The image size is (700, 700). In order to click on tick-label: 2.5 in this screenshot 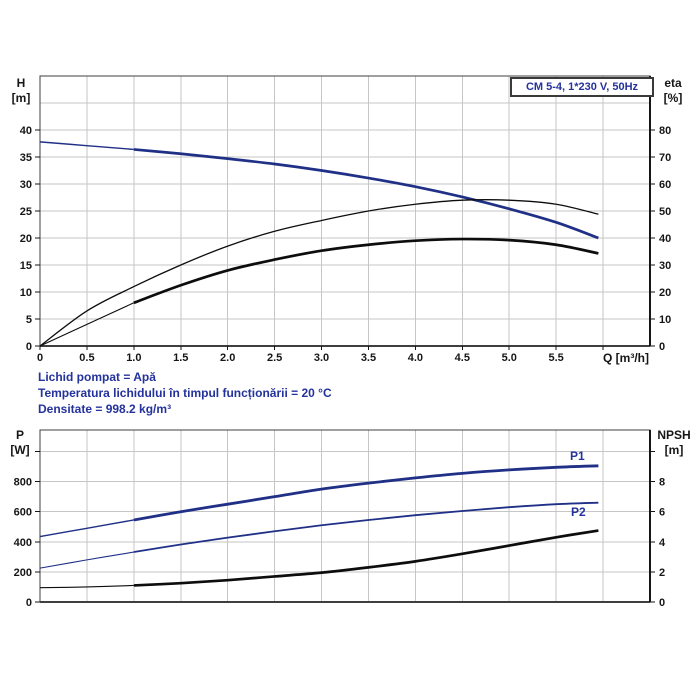, I will do `click(274, 358)`.